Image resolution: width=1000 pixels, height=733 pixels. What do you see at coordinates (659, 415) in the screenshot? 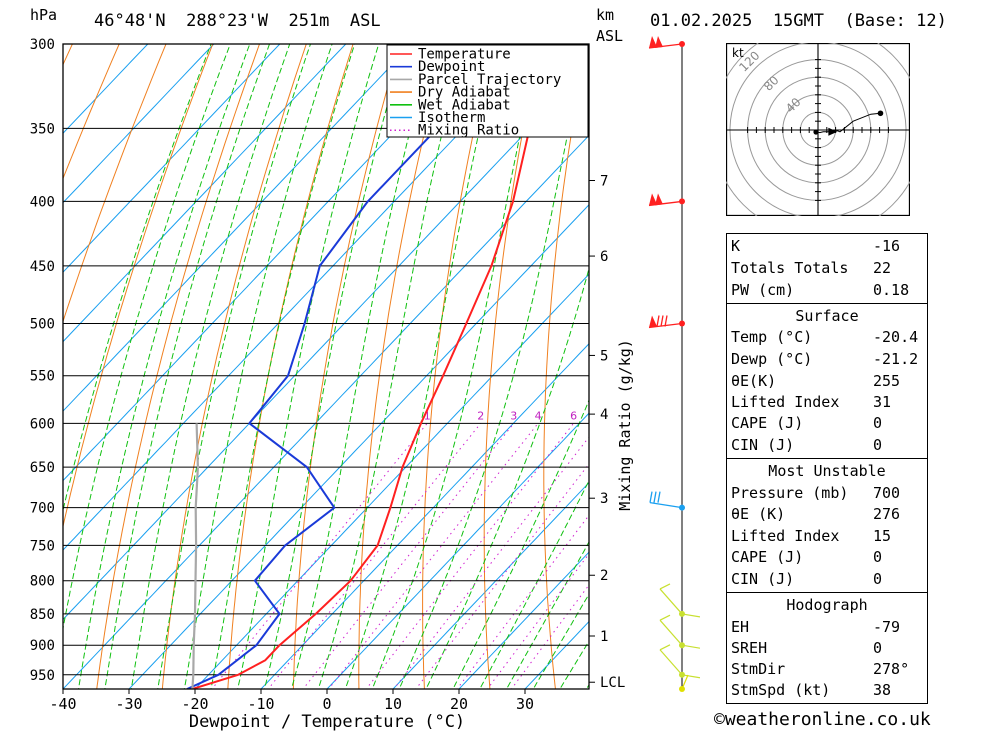
I see `mixing-ratio-label: 15` at bounding box center [659, 415].